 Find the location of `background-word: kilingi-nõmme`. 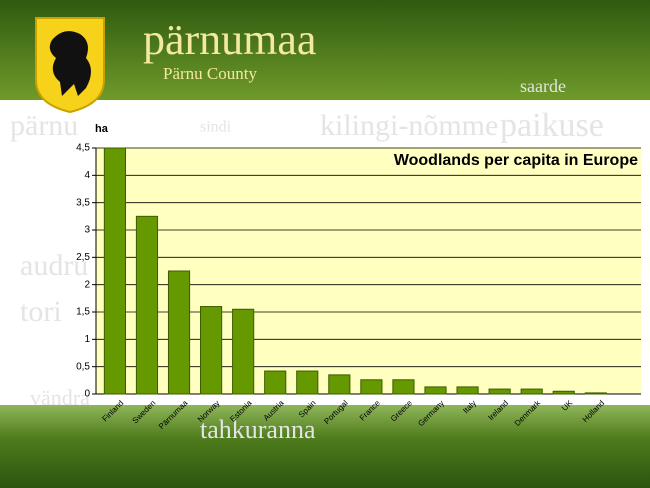

background-word: kilingi-nõmme is located at coordinates (409, 125).